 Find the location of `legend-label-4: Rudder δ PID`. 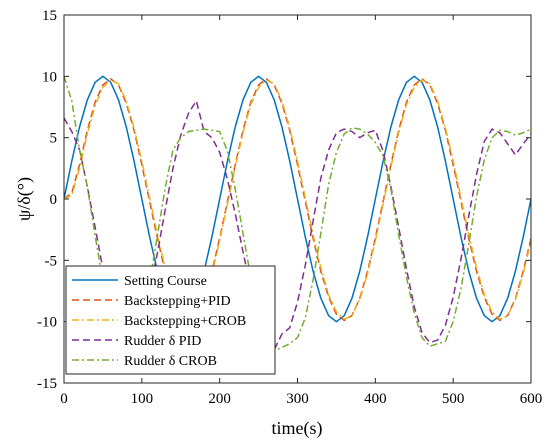

legend-label-4: Rudder δ PID is located at coordinates (162, 341).